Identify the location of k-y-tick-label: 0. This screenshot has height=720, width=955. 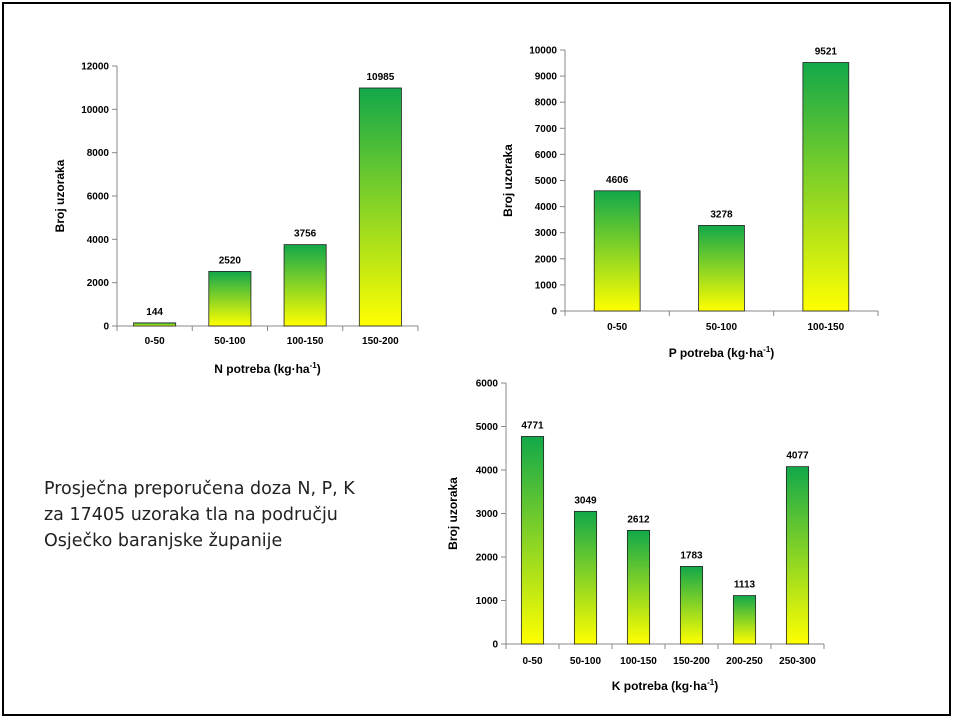
(495, 645).